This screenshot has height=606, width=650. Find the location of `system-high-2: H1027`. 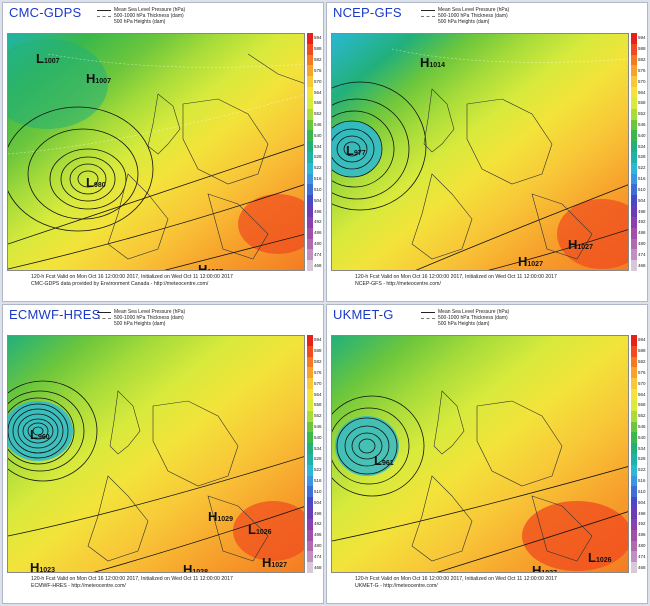

system-high-2: H1027 is located at coordinates (210, 266).